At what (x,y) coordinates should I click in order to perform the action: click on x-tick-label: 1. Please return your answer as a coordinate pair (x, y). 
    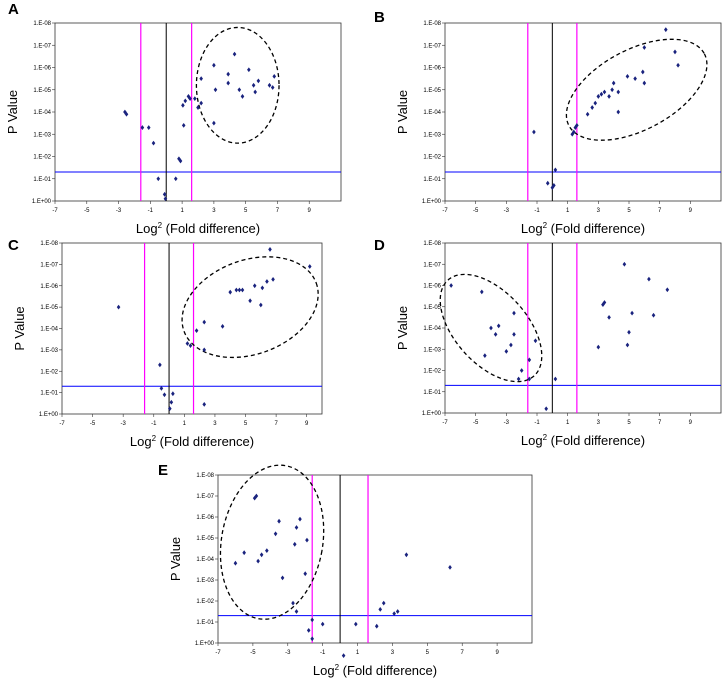
    Looking at the image, I should click on (568, 423).